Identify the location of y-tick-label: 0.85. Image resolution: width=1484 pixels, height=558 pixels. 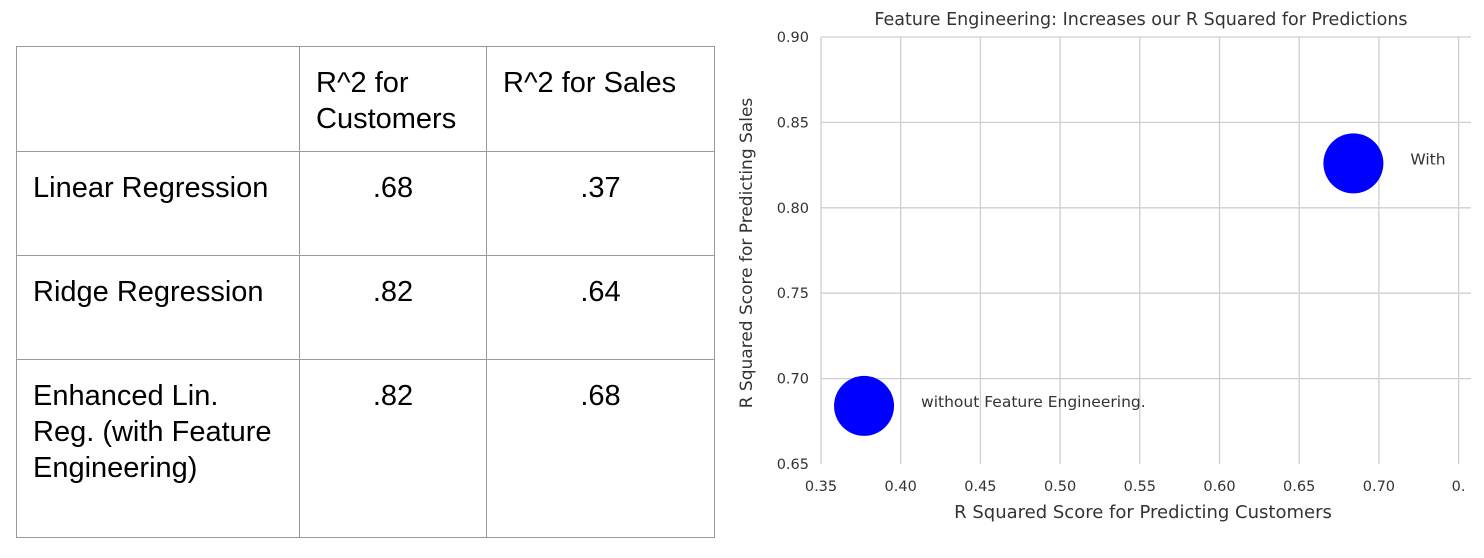
(793, 123).